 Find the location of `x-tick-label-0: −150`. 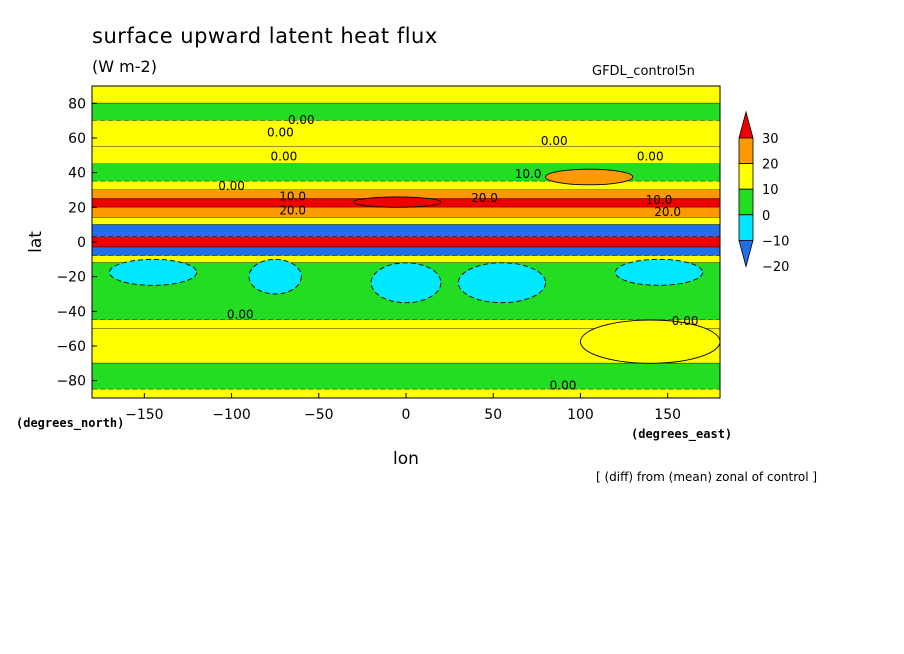

x-tick-label-0: −150 is located at coordinates (144, 415).